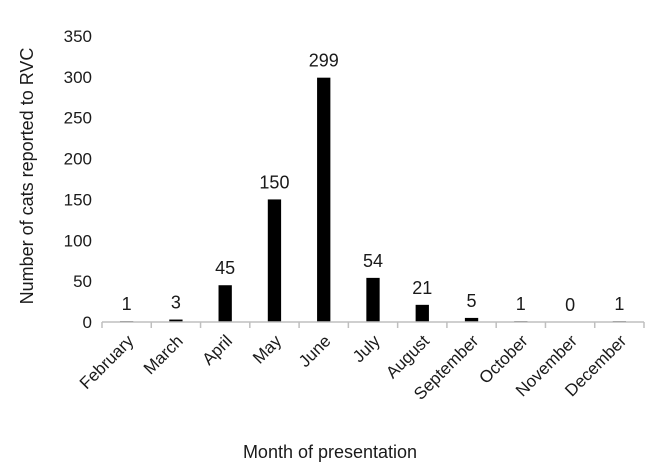 This screenshot has width=648, height=467. Describe the element at coordinates (82, 281) in the screenshot. I see `y-tick-label: 50` at that location.